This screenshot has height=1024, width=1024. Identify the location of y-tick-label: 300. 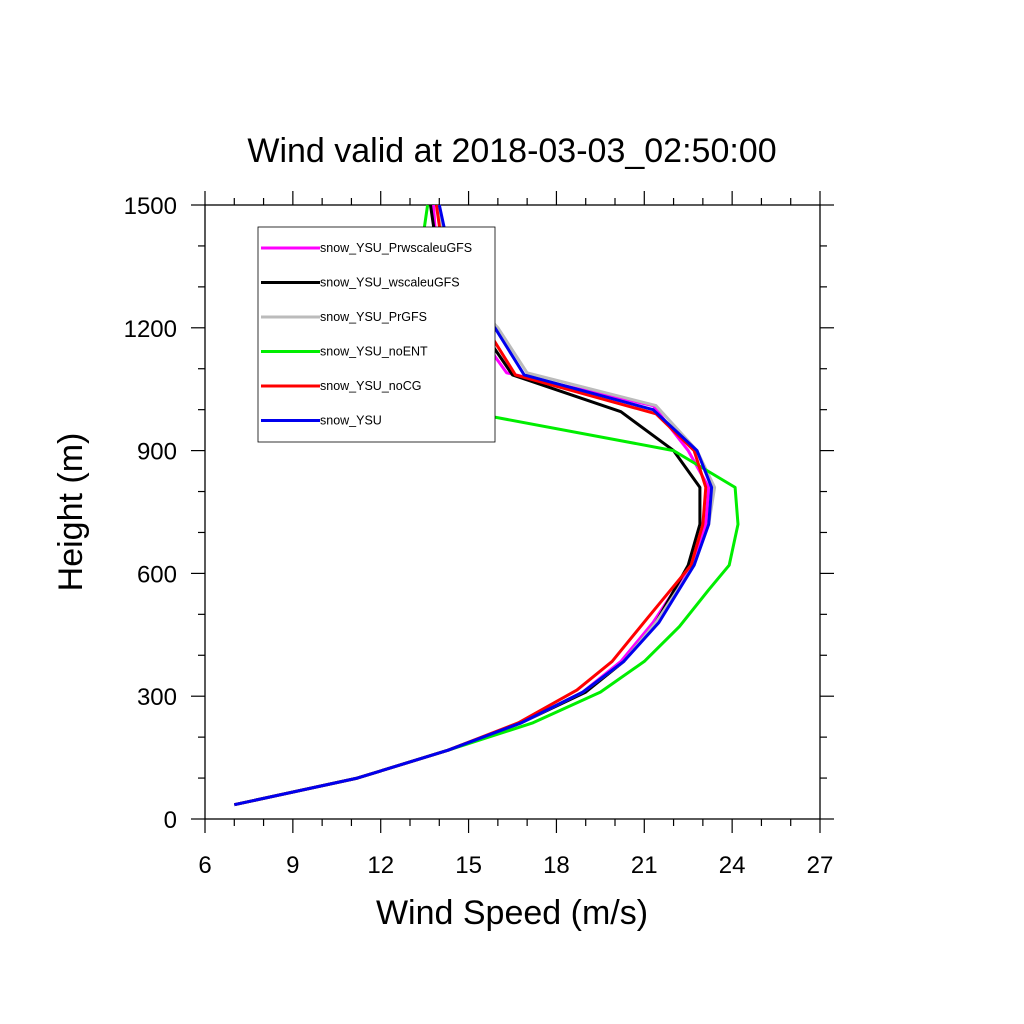
(157, 697).